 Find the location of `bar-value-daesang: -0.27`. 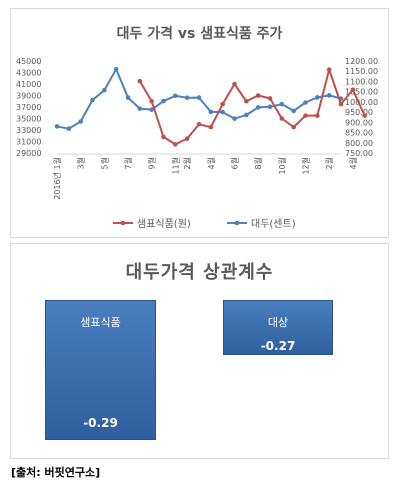

bar-value-daesang: -0.27 is located at coordinates (278, 346).